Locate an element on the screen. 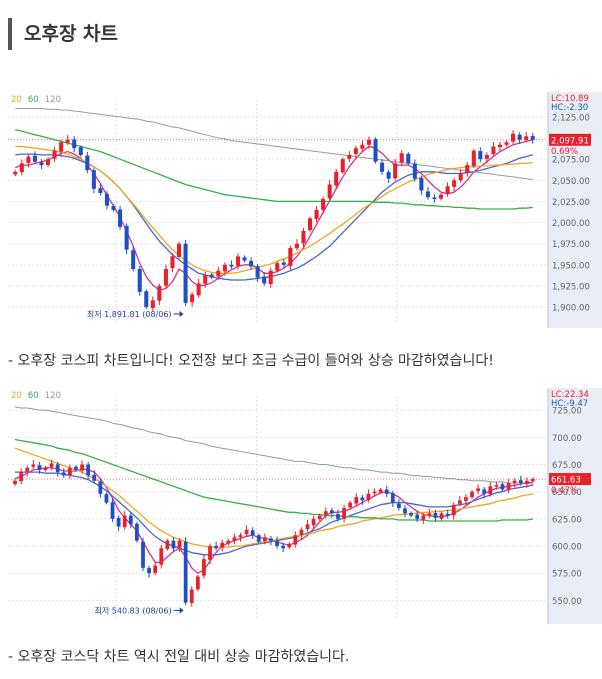  y-tick-label: 650.00 is located at coordinates (567, 493).